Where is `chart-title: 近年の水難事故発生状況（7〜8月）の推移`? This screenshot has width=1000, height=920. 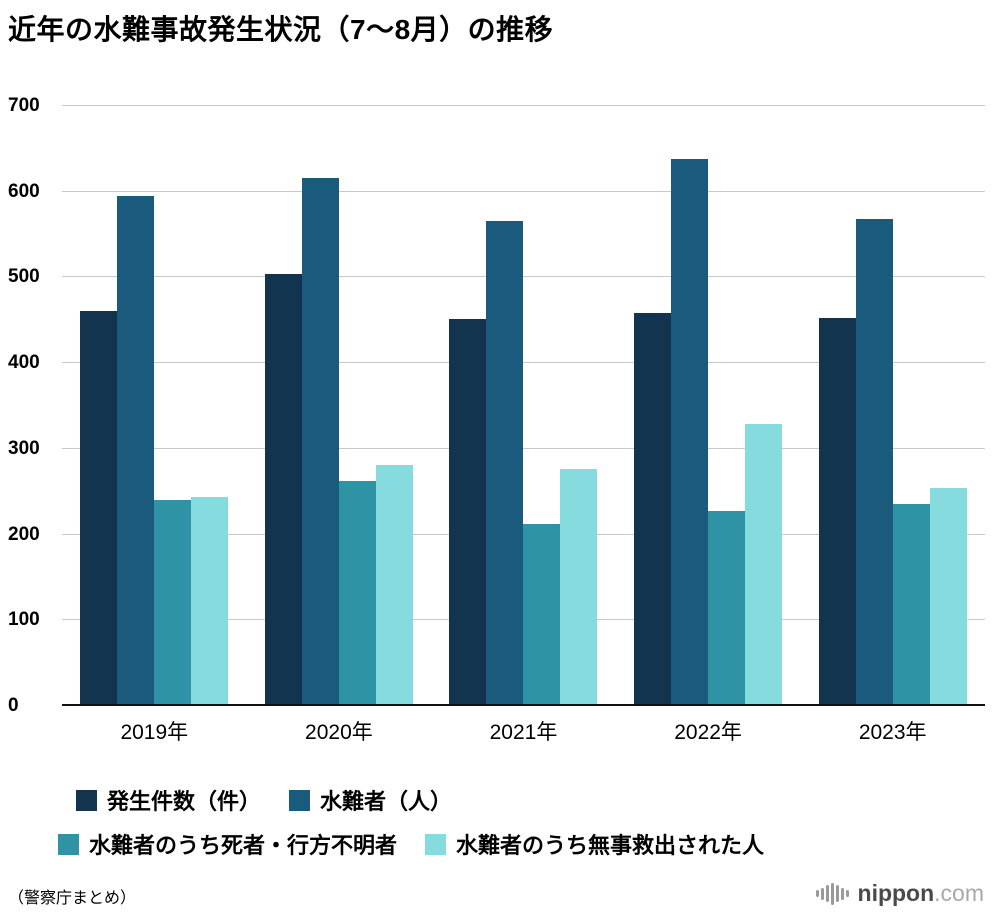
chart-title: 近年の水難事故発生状況（7〜8月）の推移 is located at coordinates (281, 29).